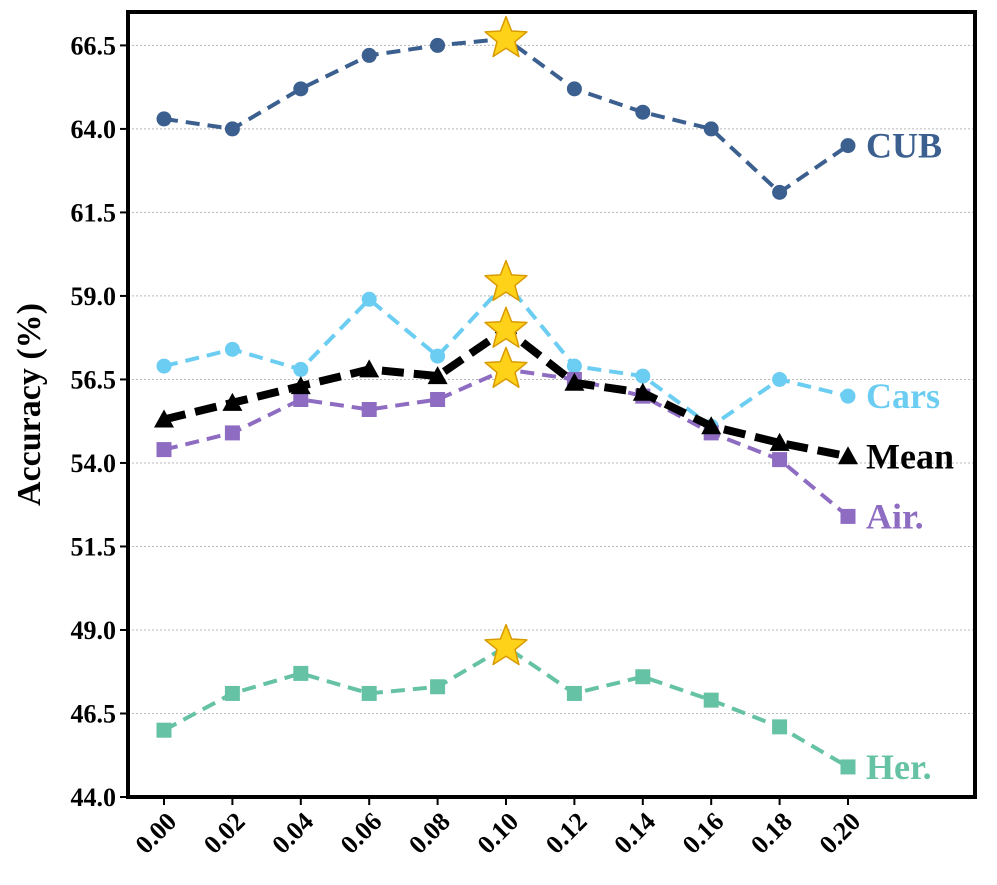 The image size is (997, 885). Describe the element at coordinates (94, 797) in the screenshot. I see `y-tick-label: 44.0` at that location.